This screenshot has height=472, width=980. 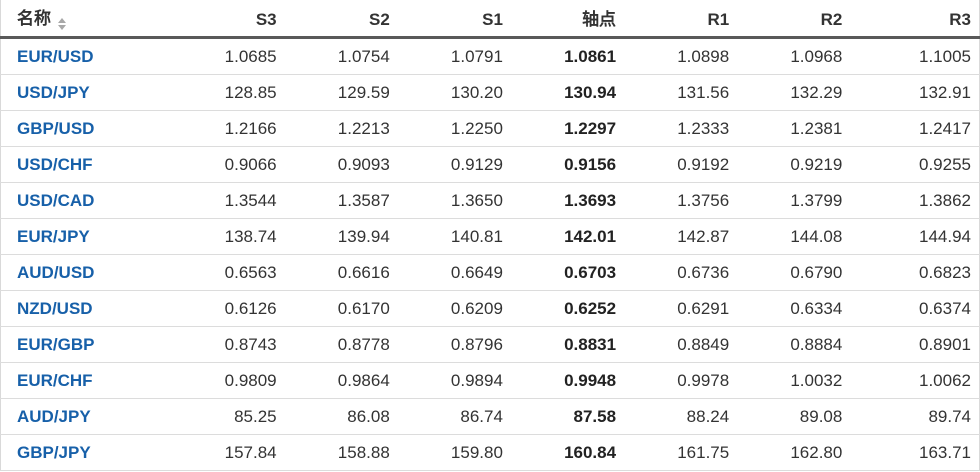 I want to click on value-cell: 0.8778, so click(x=357, y=344).